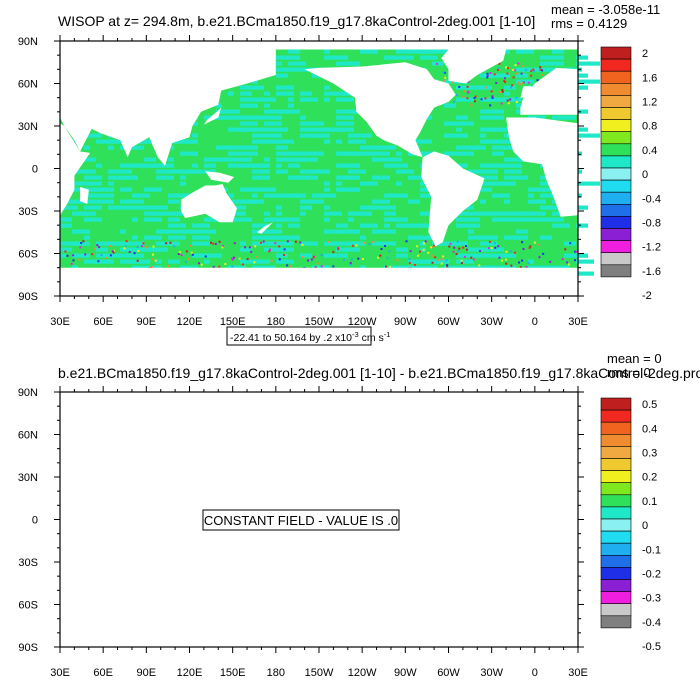 Image resolution: width=700 pixels, height=700 pixels. Describe the element at coordinates (380, 110) in the screenshot. I see `land-north-america` at that location.